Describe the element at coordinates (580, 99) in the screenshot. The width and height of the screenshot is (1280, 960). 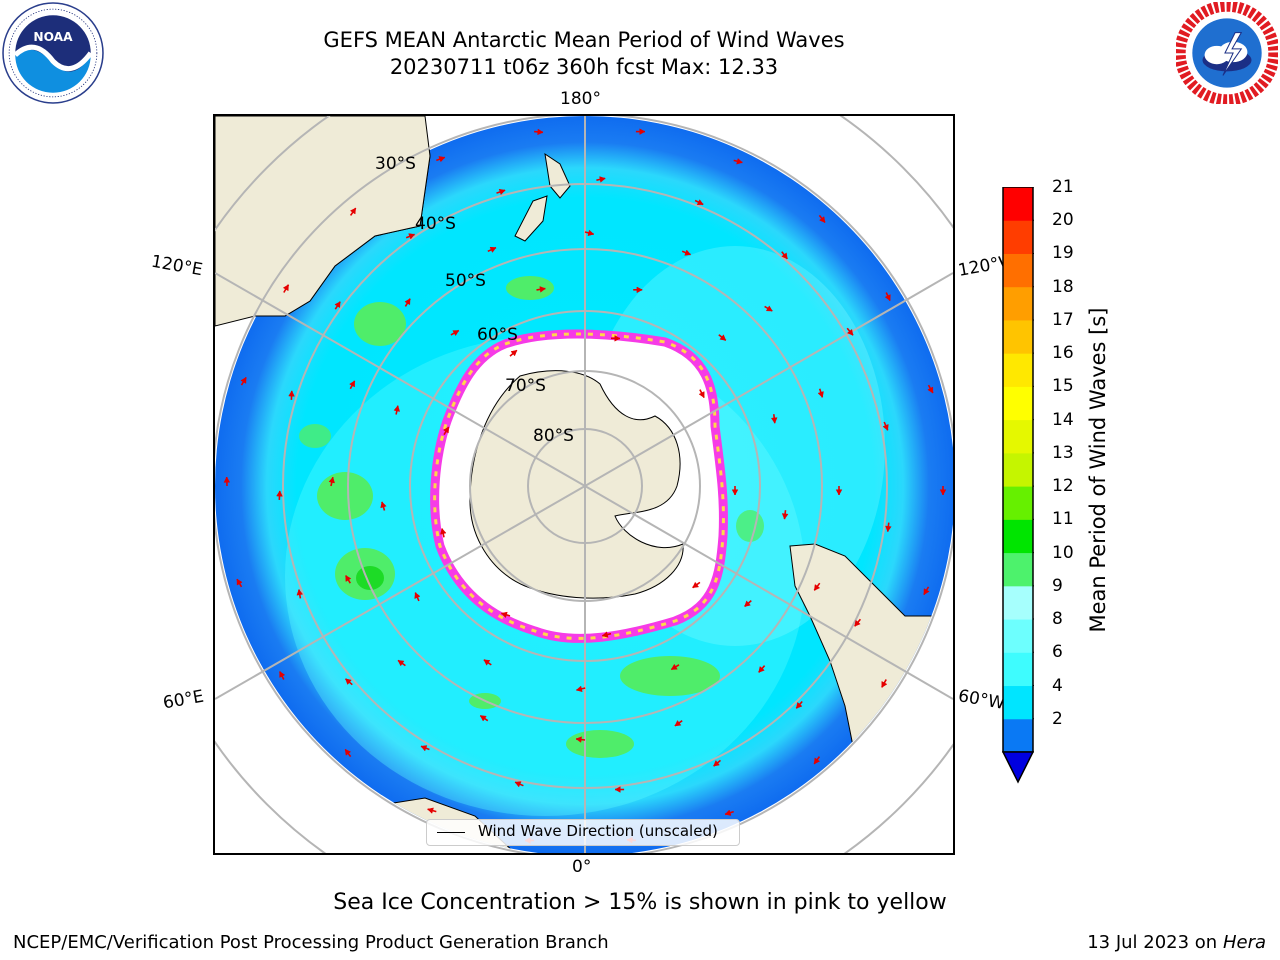
I see `lon-label-180: 180°` at that location.